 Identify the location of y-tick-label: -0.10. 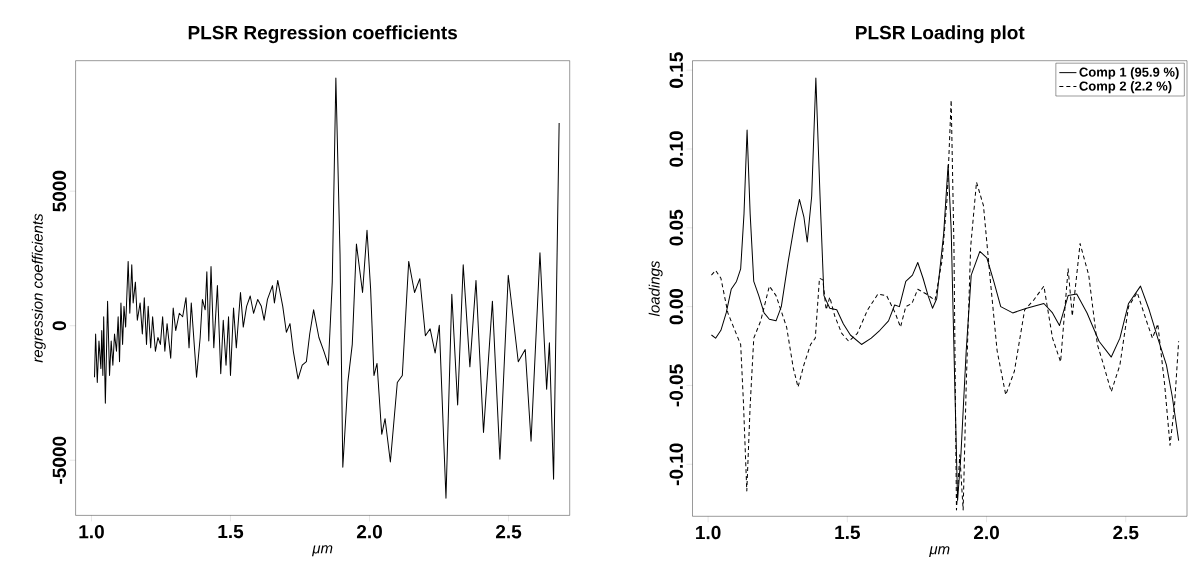
(676, 464).